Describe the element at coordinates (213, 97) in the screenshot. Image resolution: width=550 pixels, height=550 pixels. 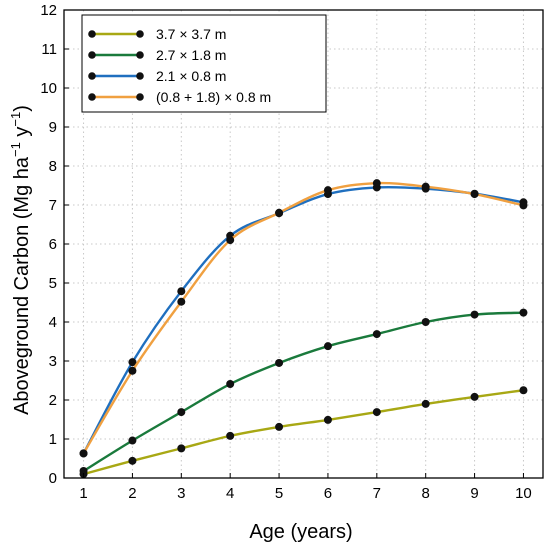
I see `legend-label: (0.8 + 1.8) × 0.8 m` at that location.